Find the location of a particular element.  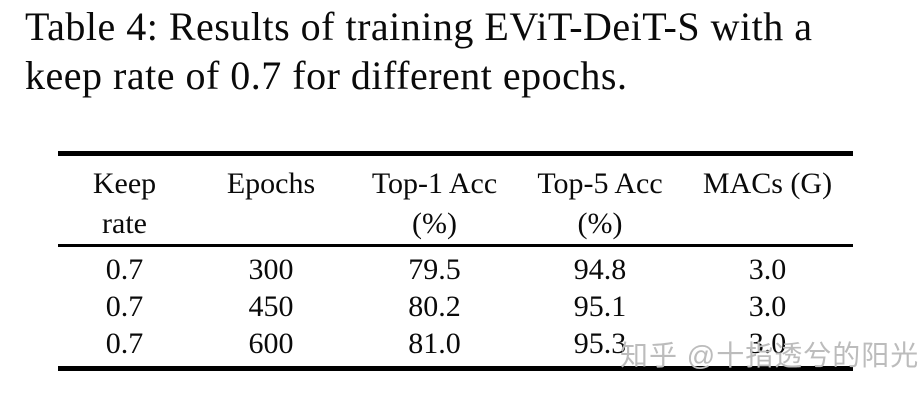

table-row: 0.7 300 79.5 94.8 3.0 is located at coordinates (455, 266).